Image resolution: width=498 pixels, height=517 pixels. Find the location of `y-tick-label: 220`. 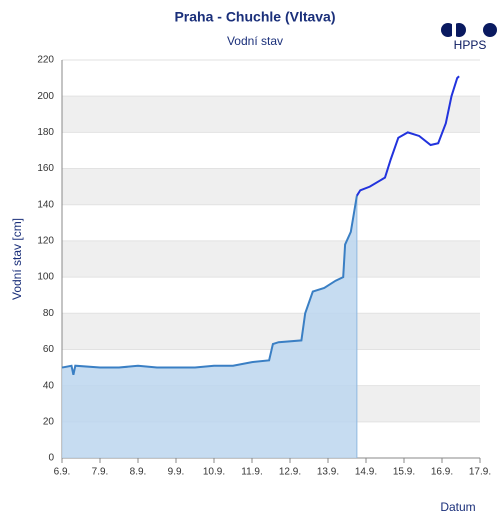

y-tick-label: 220 is located at coordinates (45, 60).